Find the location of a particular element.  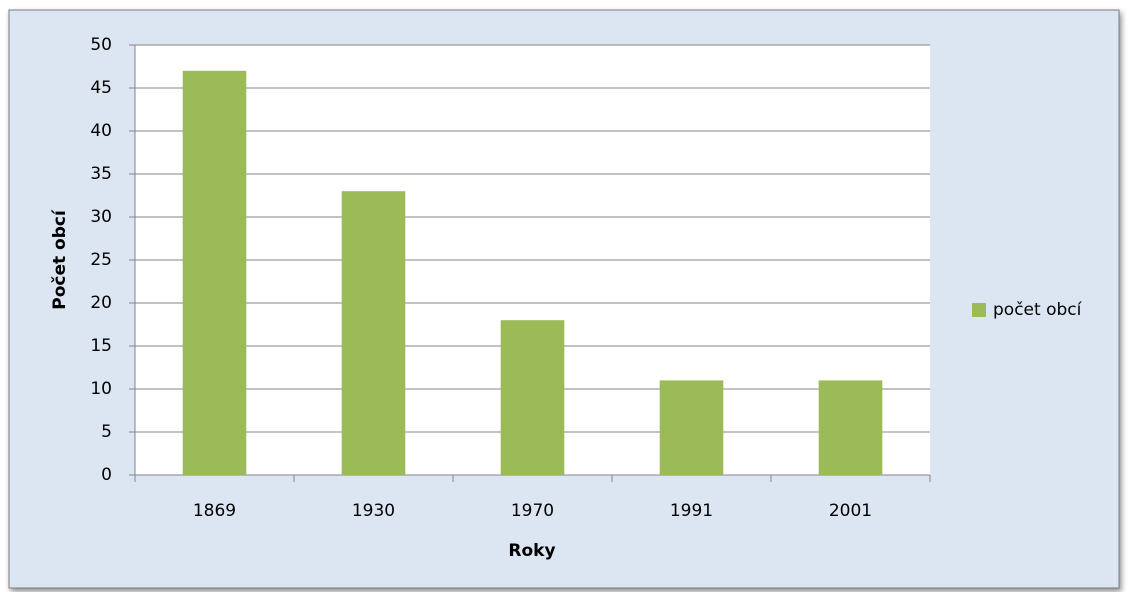

x-tick-label: 1930 is located at coordinates (373, 511).